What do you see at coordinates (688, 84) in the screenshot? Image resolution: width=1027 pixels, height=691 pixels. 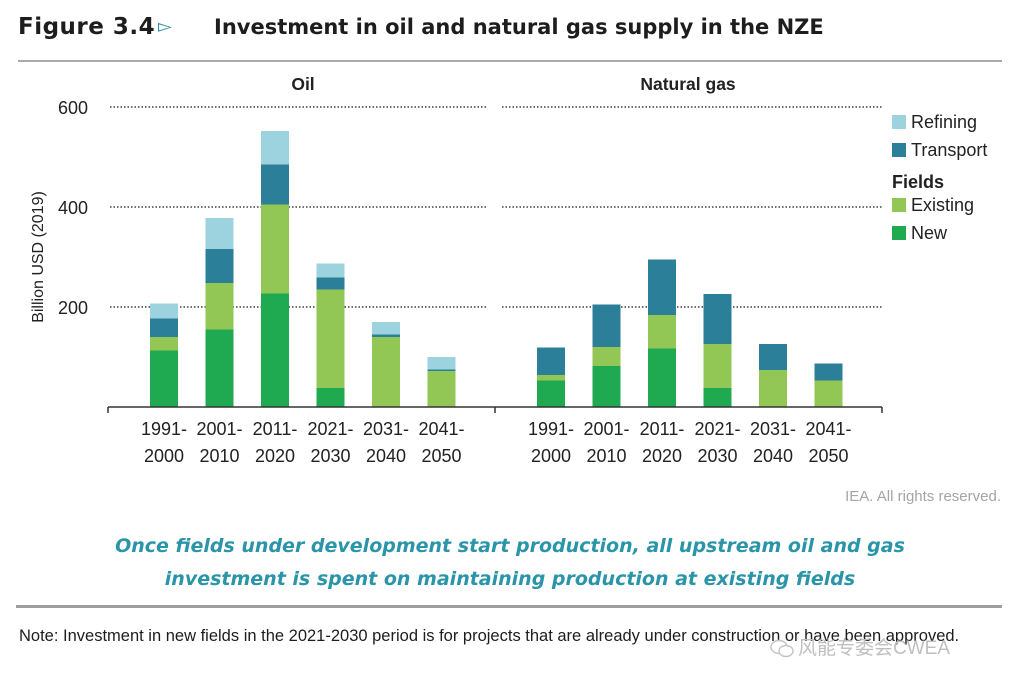 I see `panel-title-natural-gas: Natural gas` at bounding box center [688, 84].